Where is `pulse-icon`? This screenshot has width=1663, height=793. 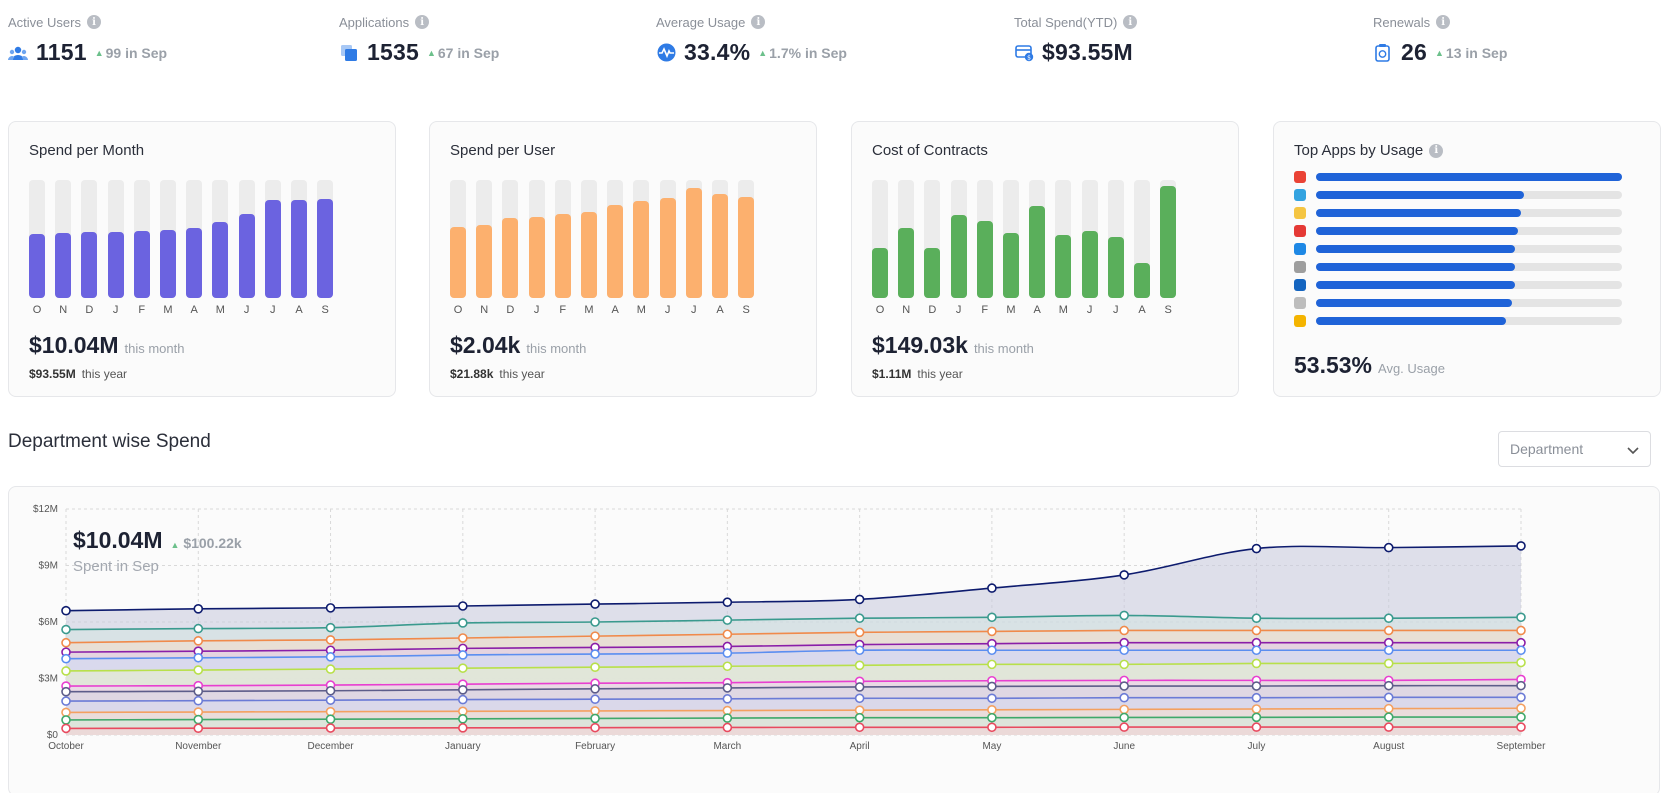
pulse-icon is located at coordinates (666, 53).